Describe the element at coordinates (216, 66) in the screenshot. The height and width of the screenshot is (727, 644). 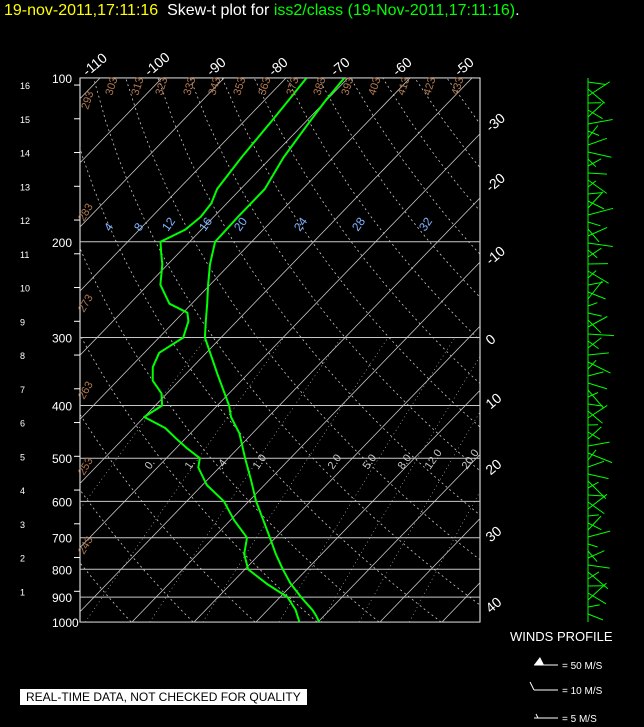
I see `temperature-tick-label: -90` at that location.